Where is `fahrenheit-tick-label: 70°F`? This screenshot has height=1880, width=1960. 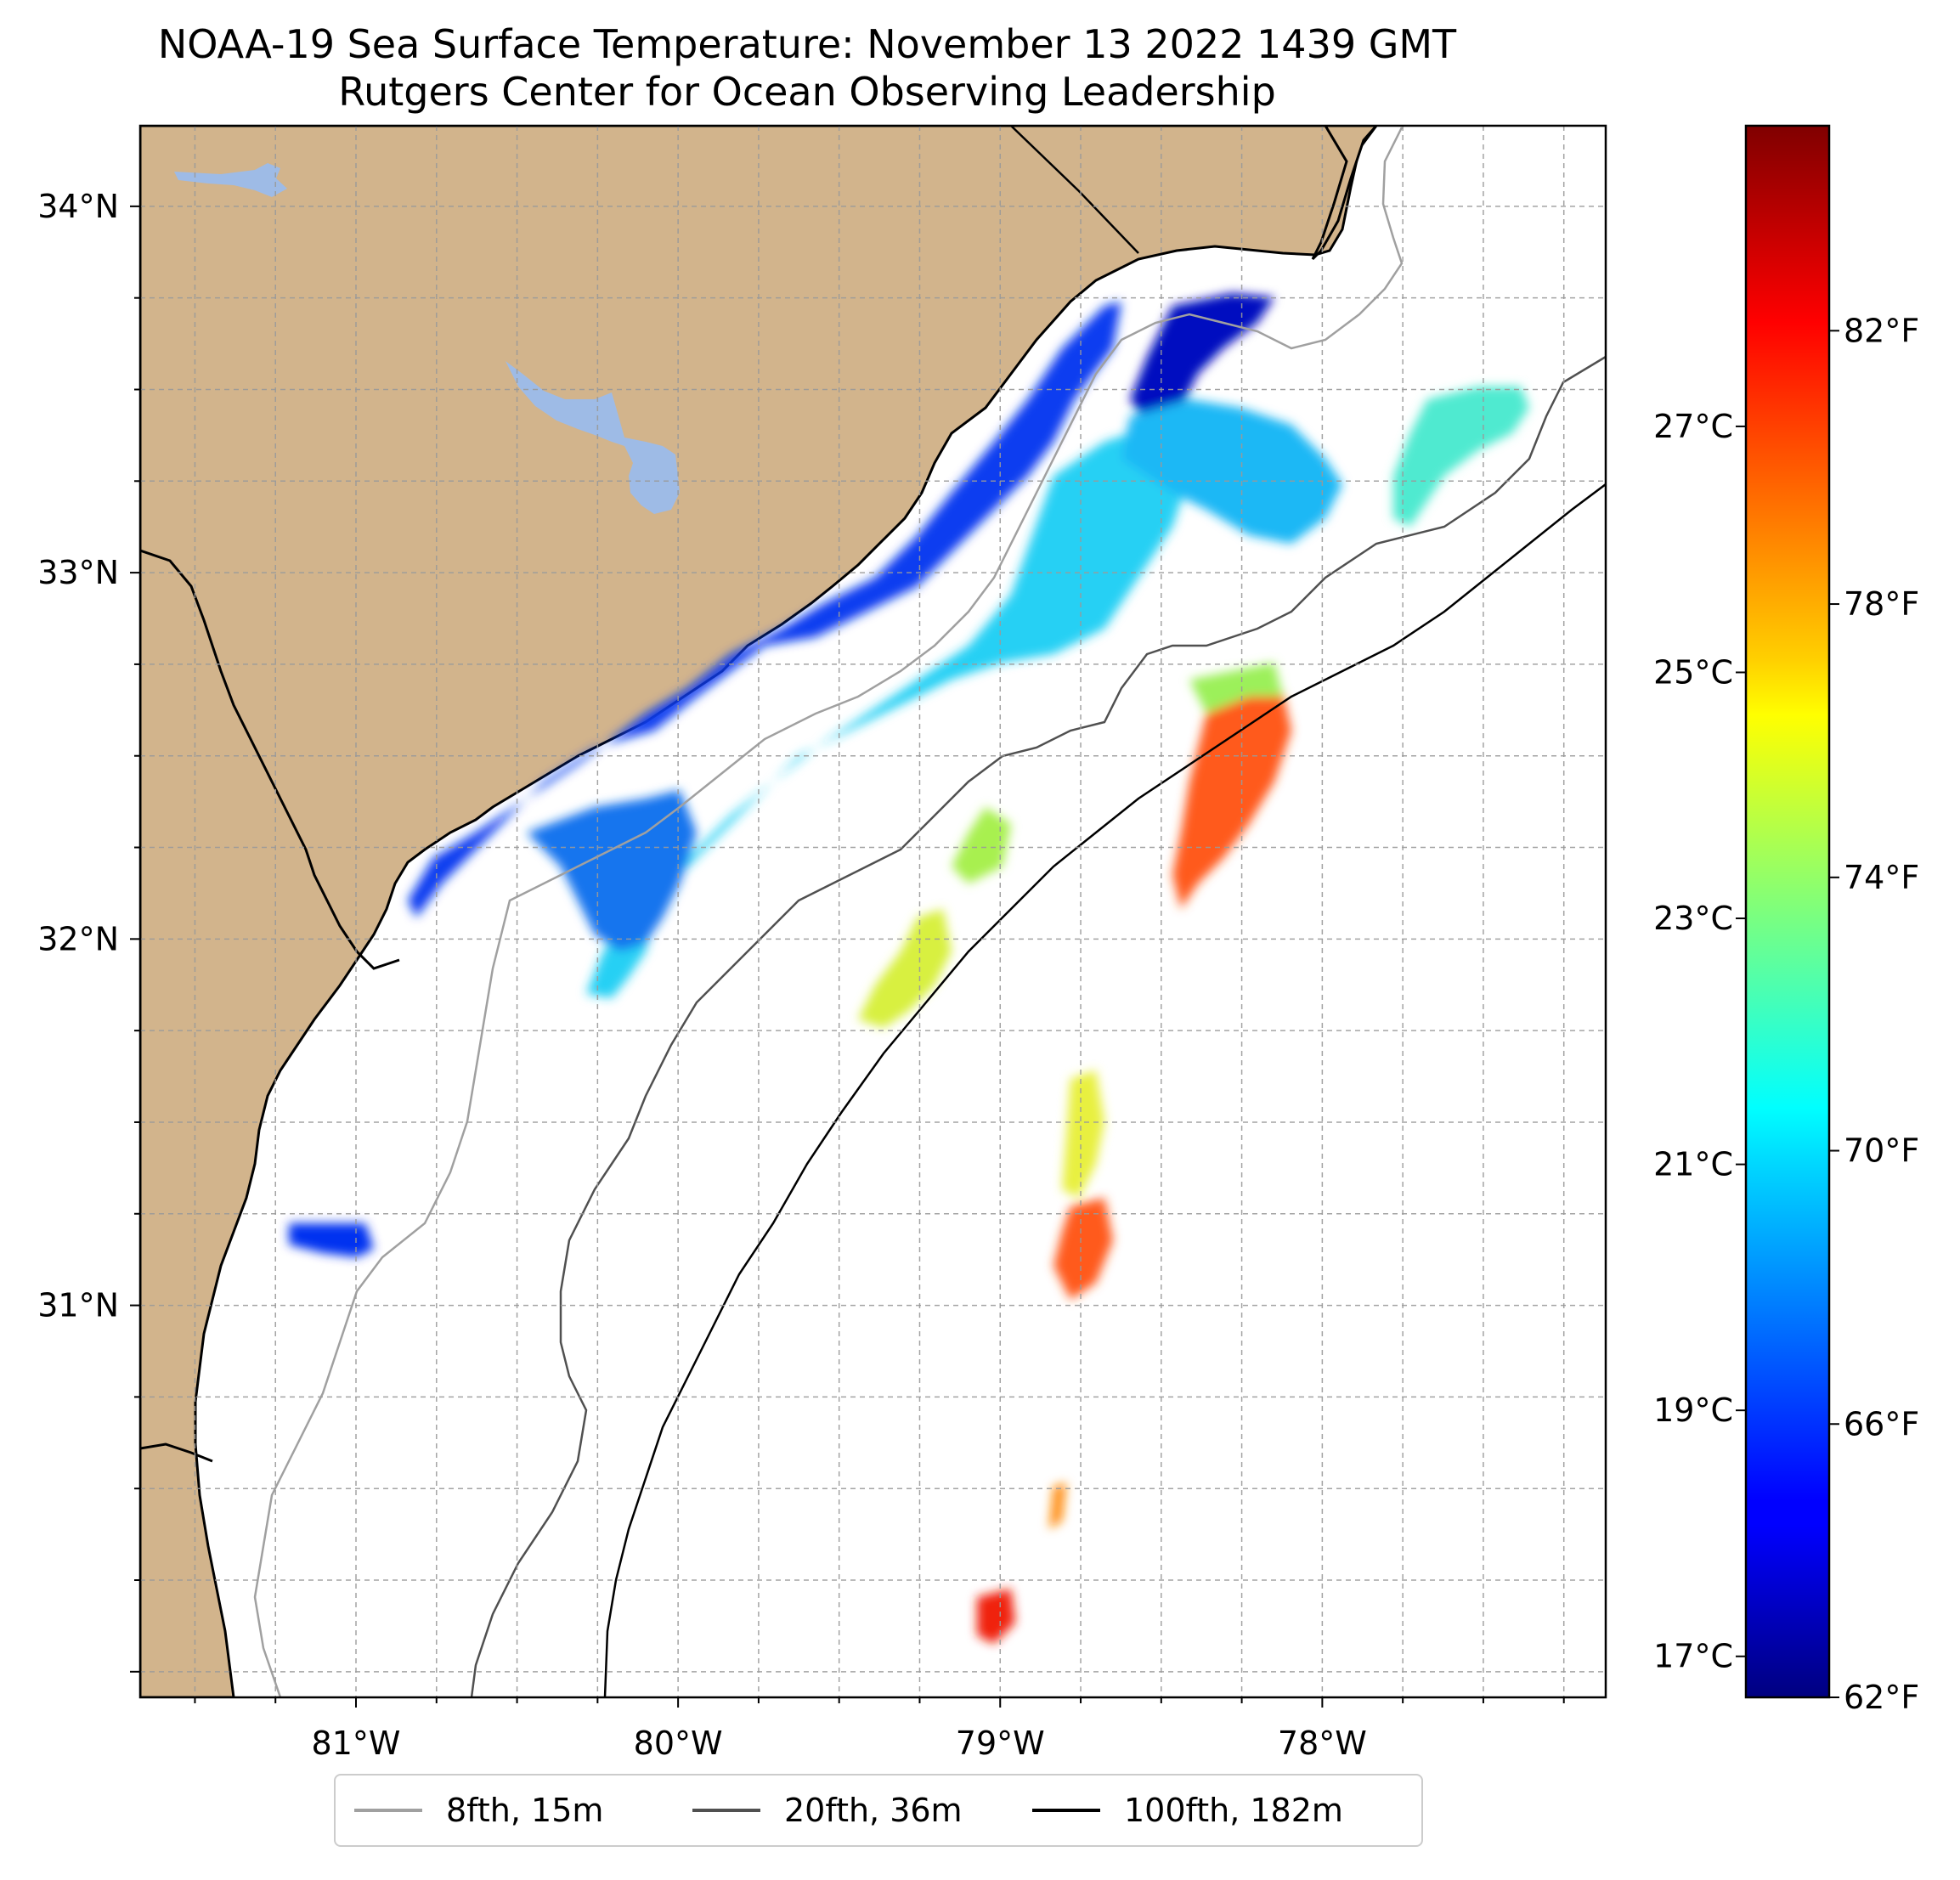
fahrenheit-tick-label: 70°F is located at coordinates (1882, 1151).